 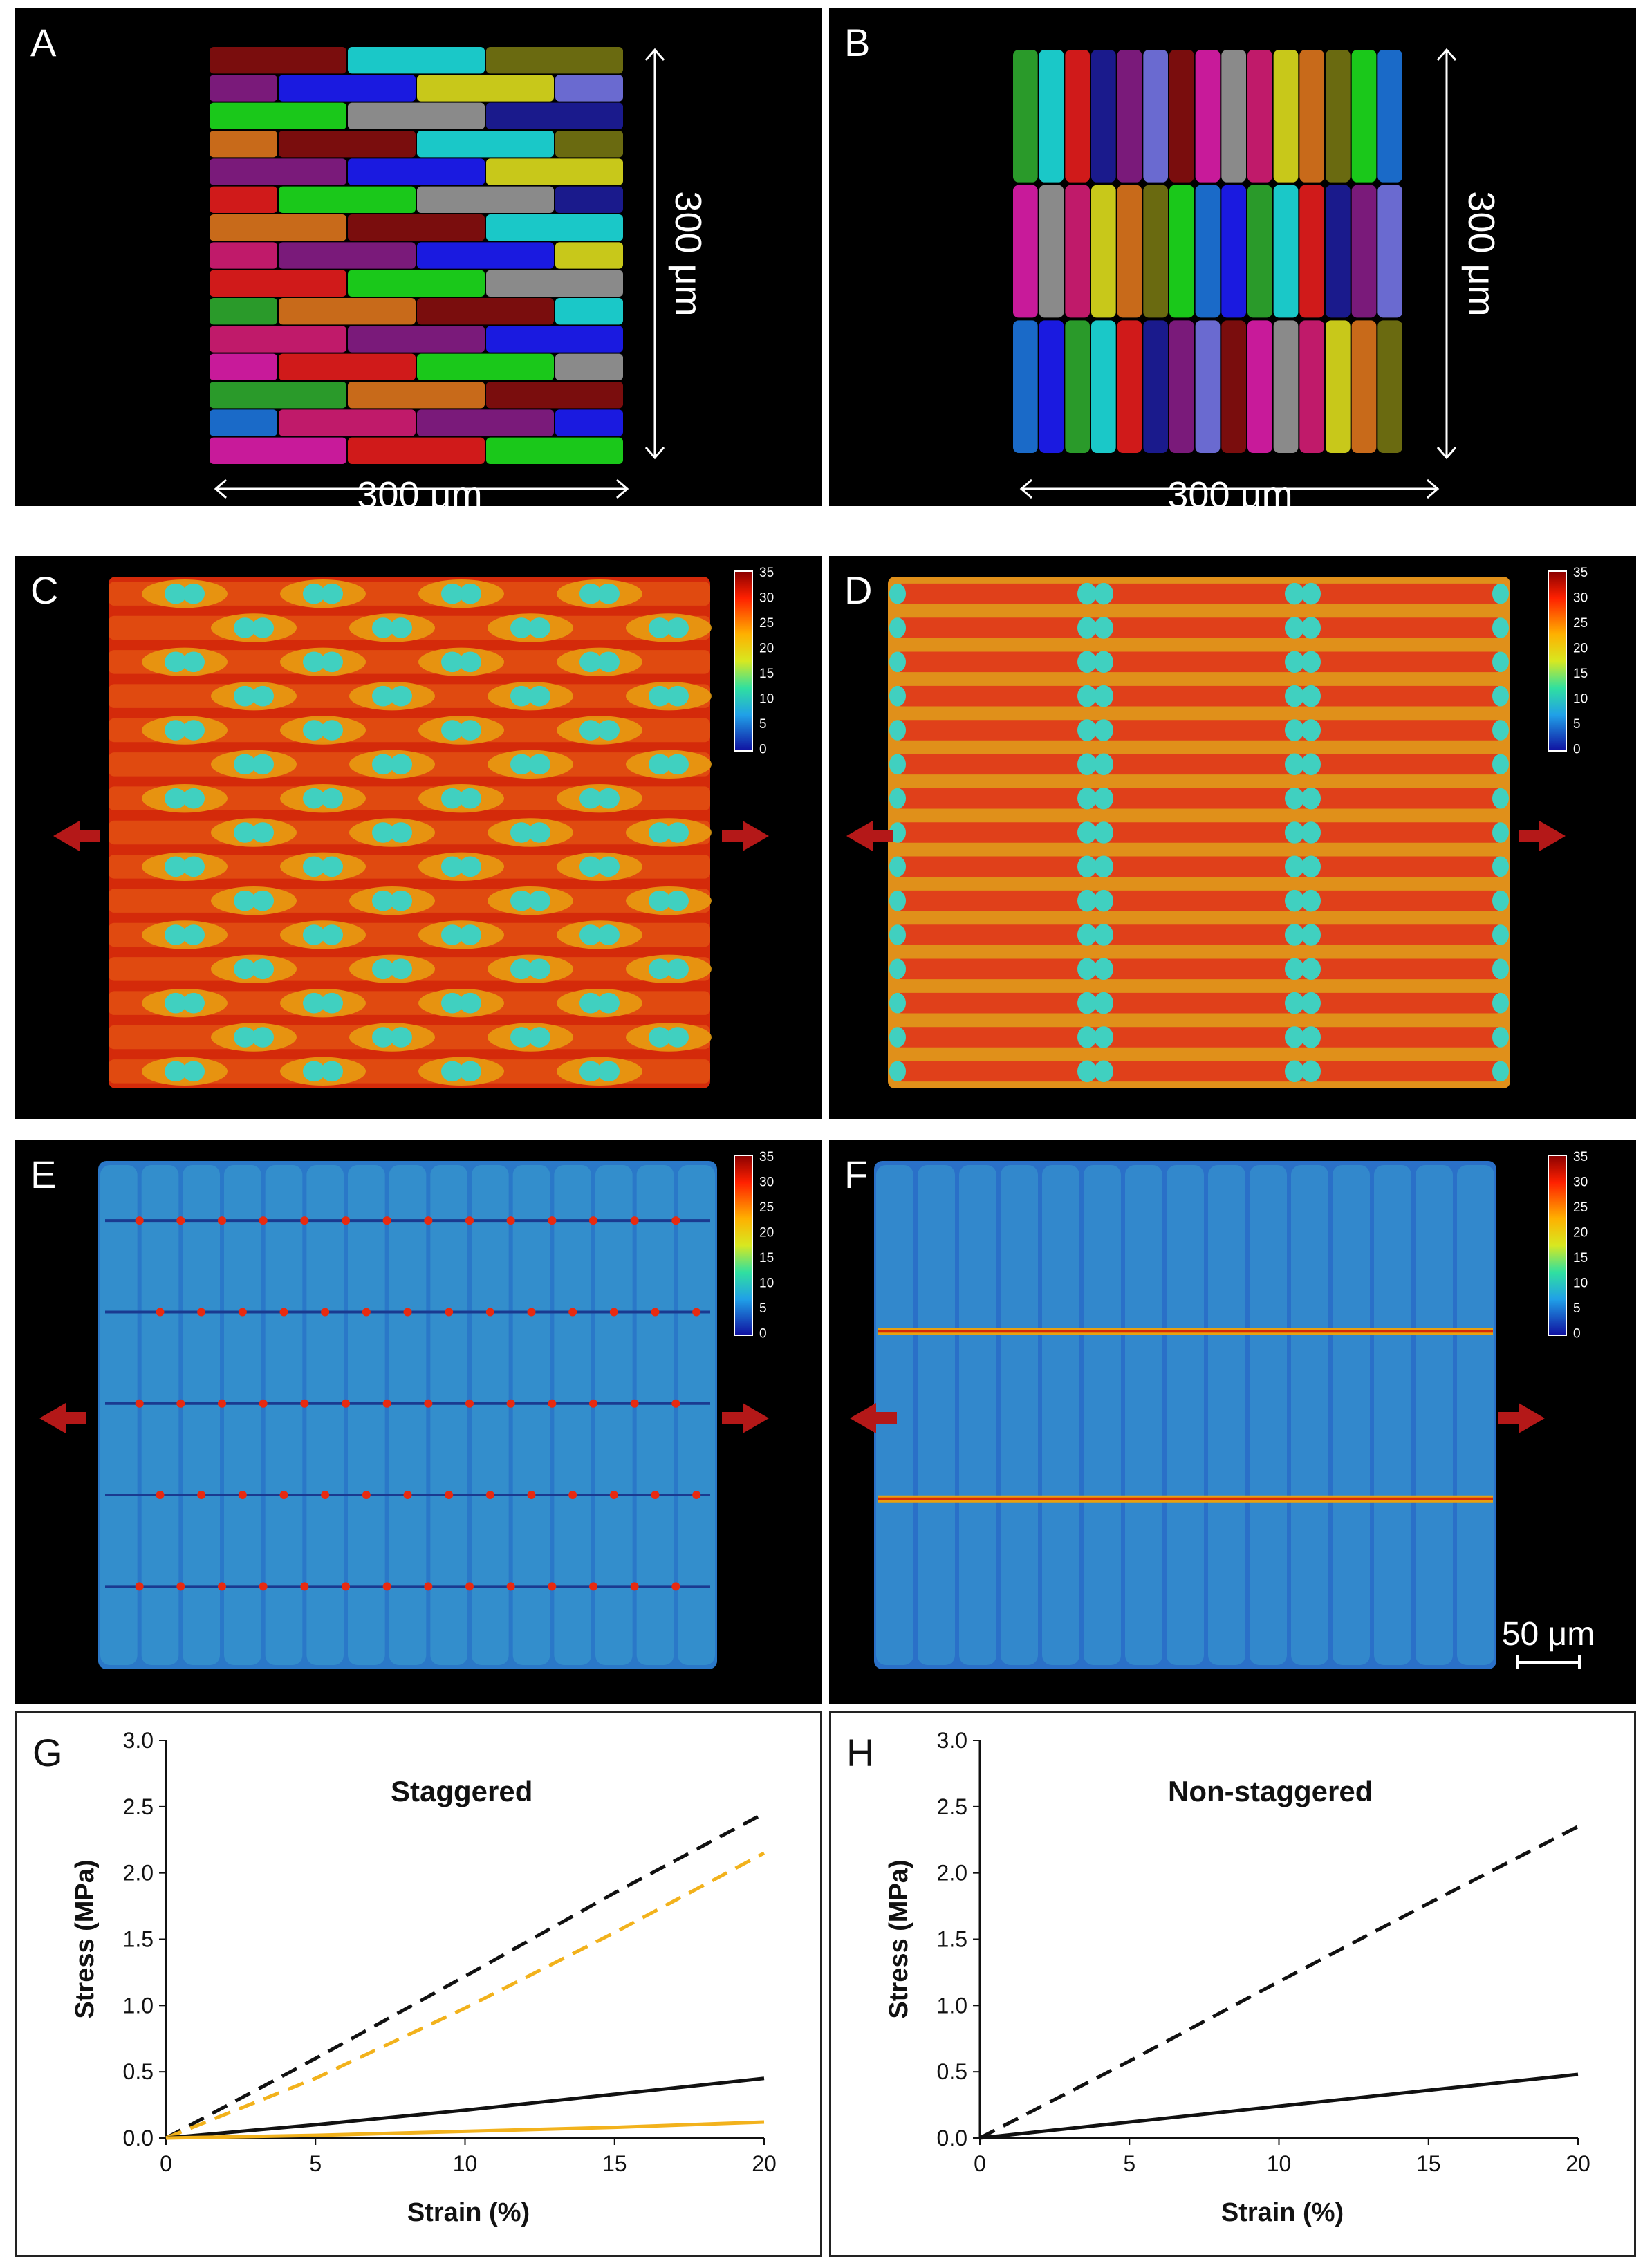 I want to click on chart-title: Staggered, so click(x=462, y=1791).